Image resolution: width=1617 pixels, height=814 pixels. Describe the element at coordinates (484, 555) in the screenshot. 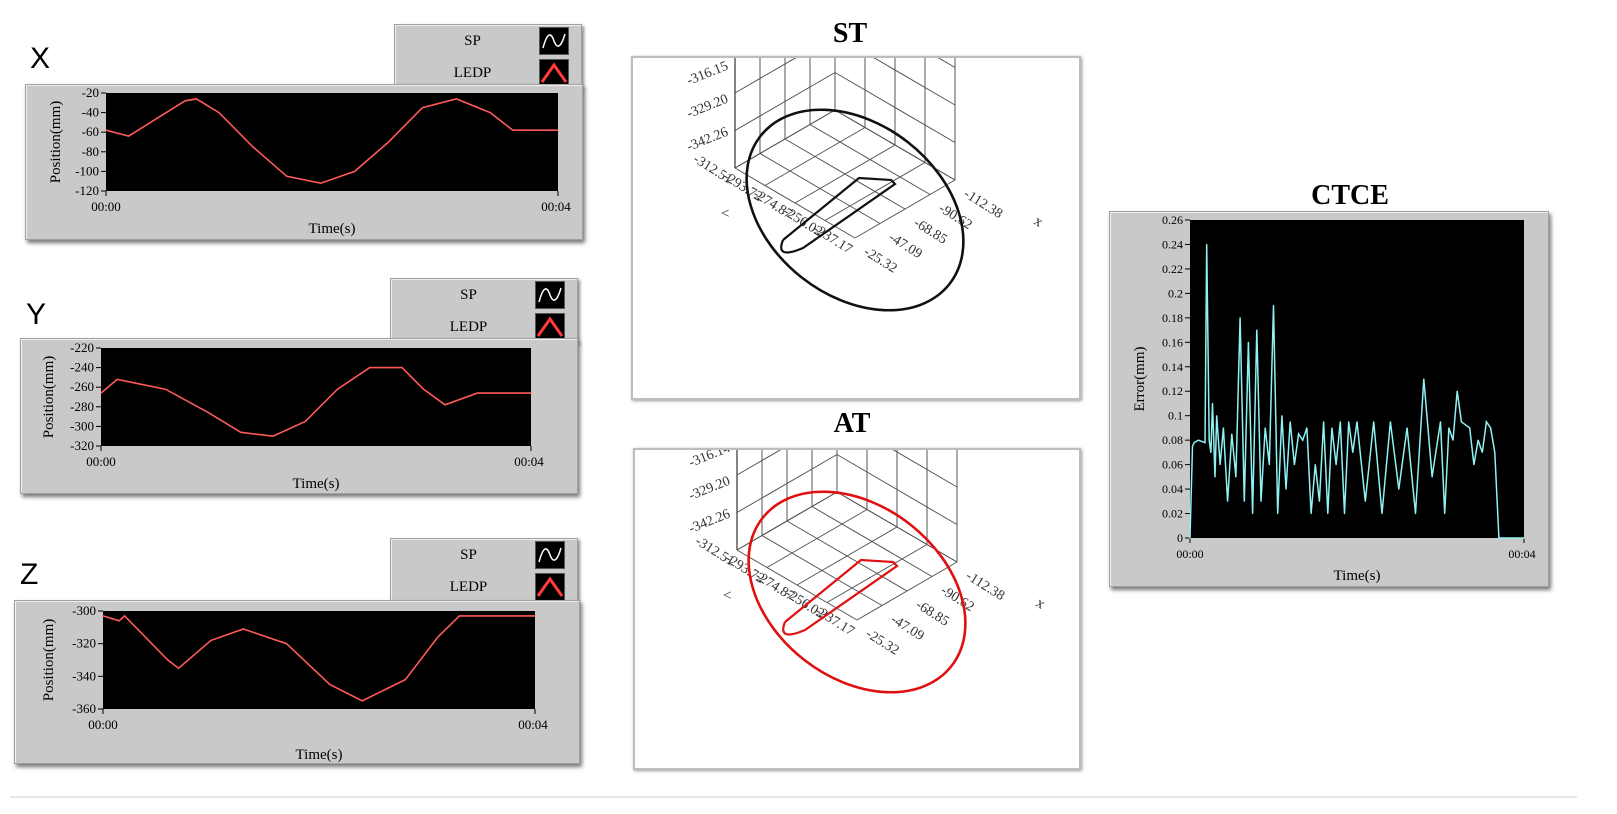

I see `legend-row-sp: SP` at that location.